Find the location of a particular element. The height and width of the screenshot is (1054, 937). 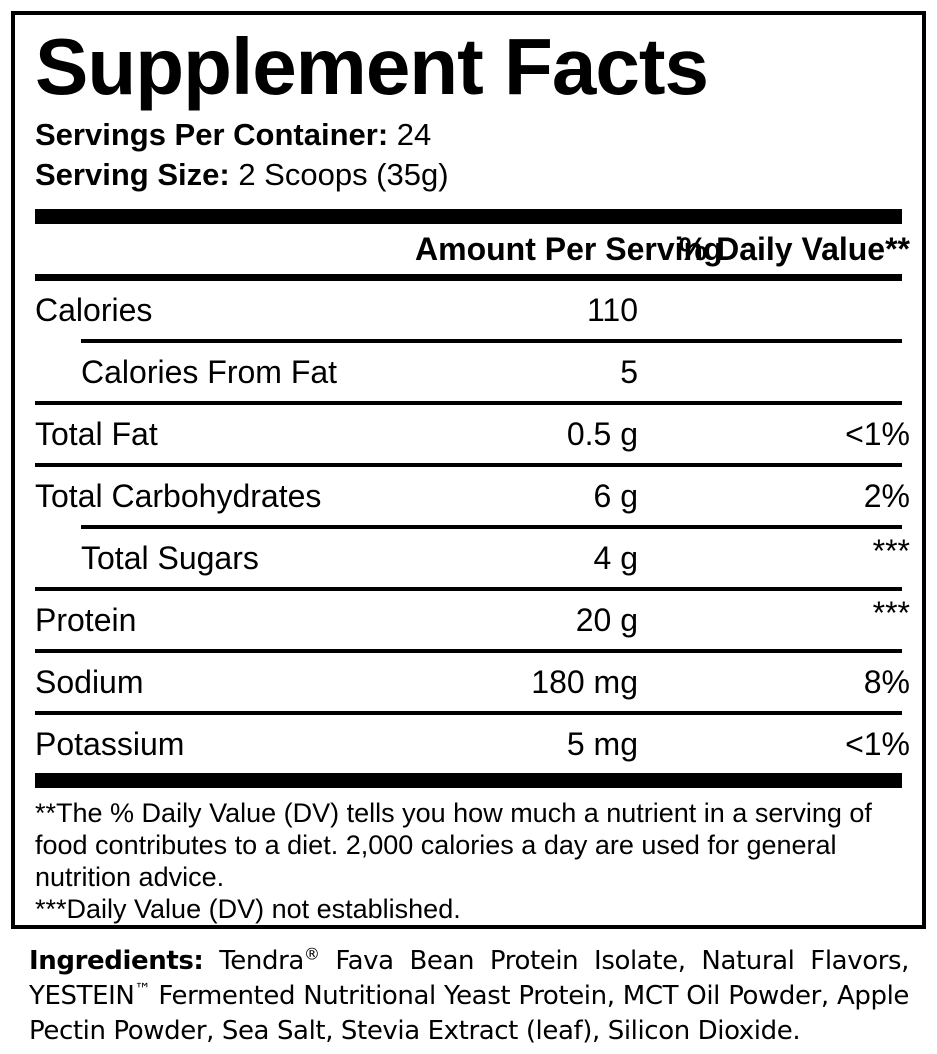

nutrition-rows-protein: Protein 20 g *** is located at coordinates (472, 620).